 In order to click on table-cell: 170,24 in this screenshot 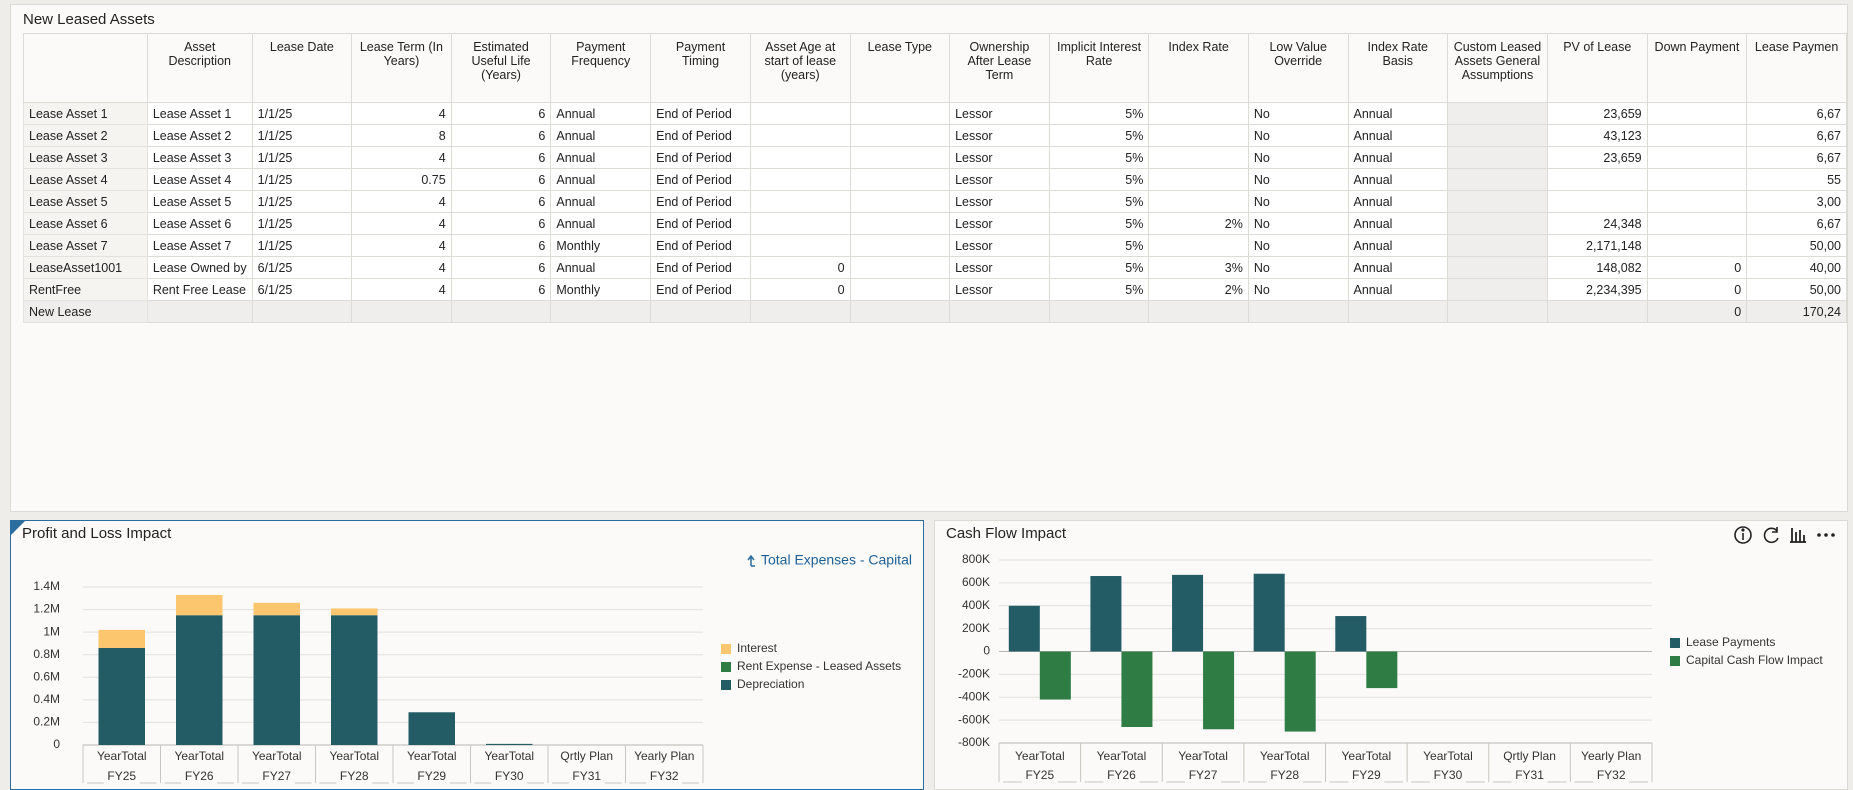, I will do `click(1796, 311)`.